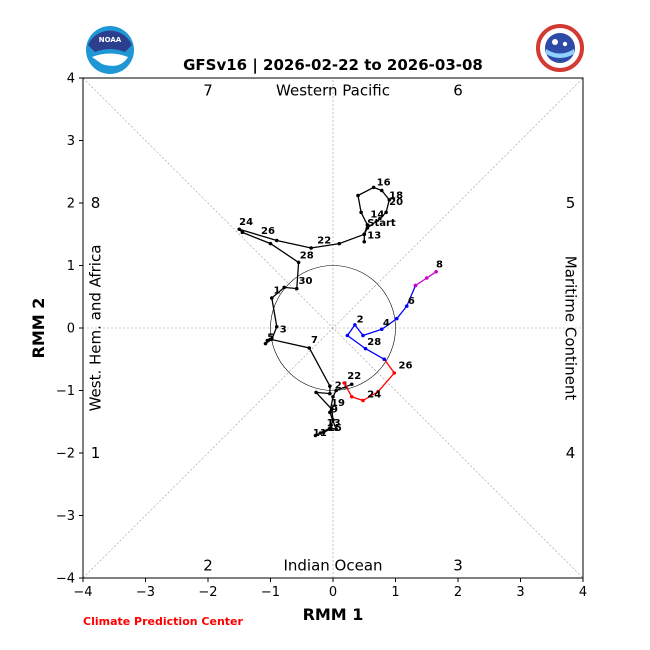 The image size is (650, 650). I want to click on phase-label: 8, so click(96, 203).